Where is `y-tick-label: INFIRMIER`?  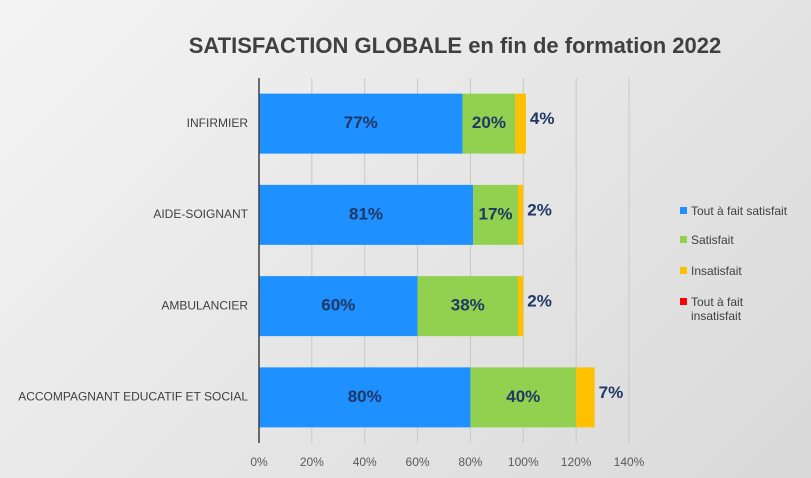 y-tick-label: INFIRMIER is located at coordinates (218, 123).